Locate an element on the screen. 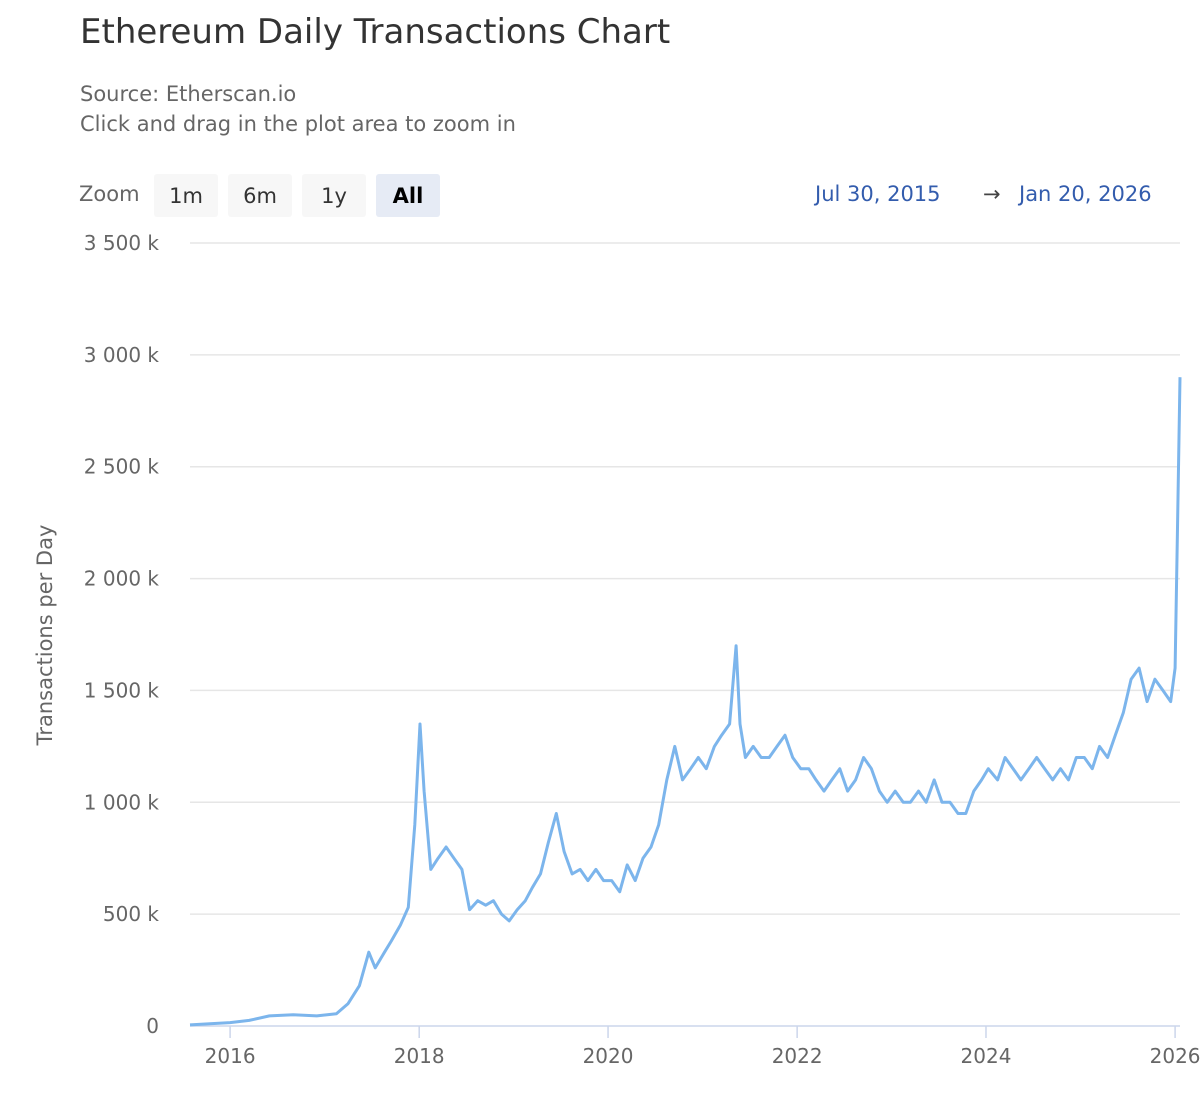  y-tick-label: 1 500 k is located at coordinates (122, 690).